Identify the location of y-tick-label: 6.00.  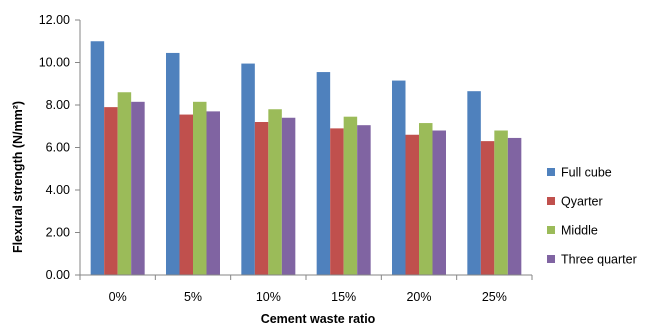
(58, 148).